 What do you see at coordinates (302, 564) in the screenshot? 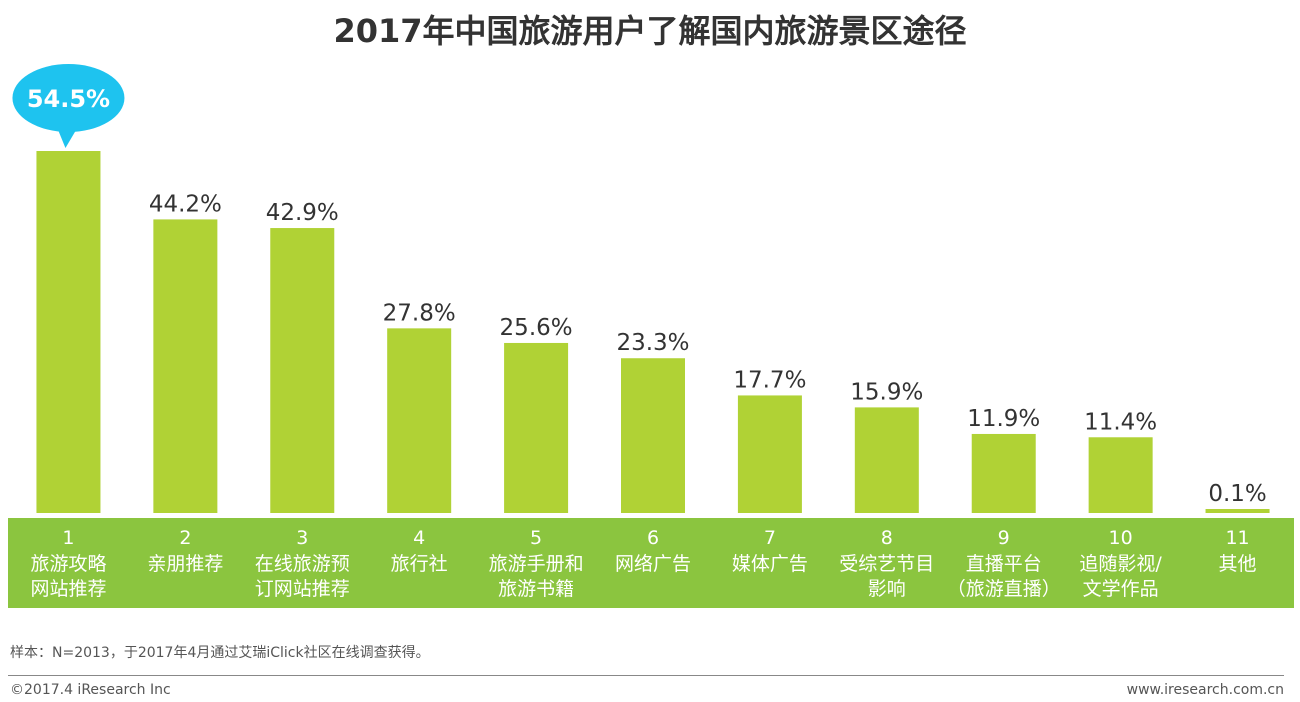
I see `category-label-3-line-1: 在线旅游预` at bounding box center [302, 564].